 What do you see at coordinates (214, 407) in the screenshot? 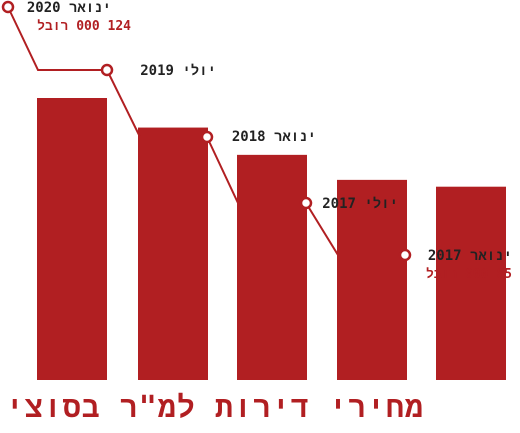
I see `chart-title: מחירי דירות למ"ר בסוצי` at bounding box center [214, 407].